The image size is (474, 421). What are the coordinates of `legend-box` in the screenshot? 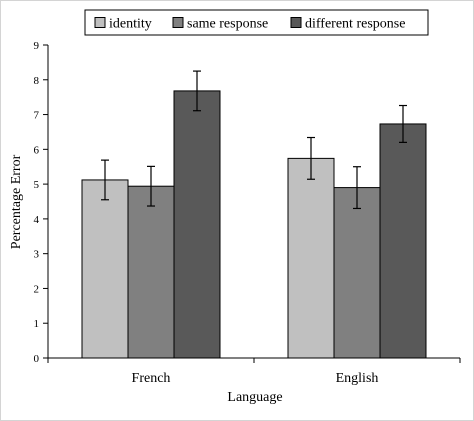 It's located at (256, 22).